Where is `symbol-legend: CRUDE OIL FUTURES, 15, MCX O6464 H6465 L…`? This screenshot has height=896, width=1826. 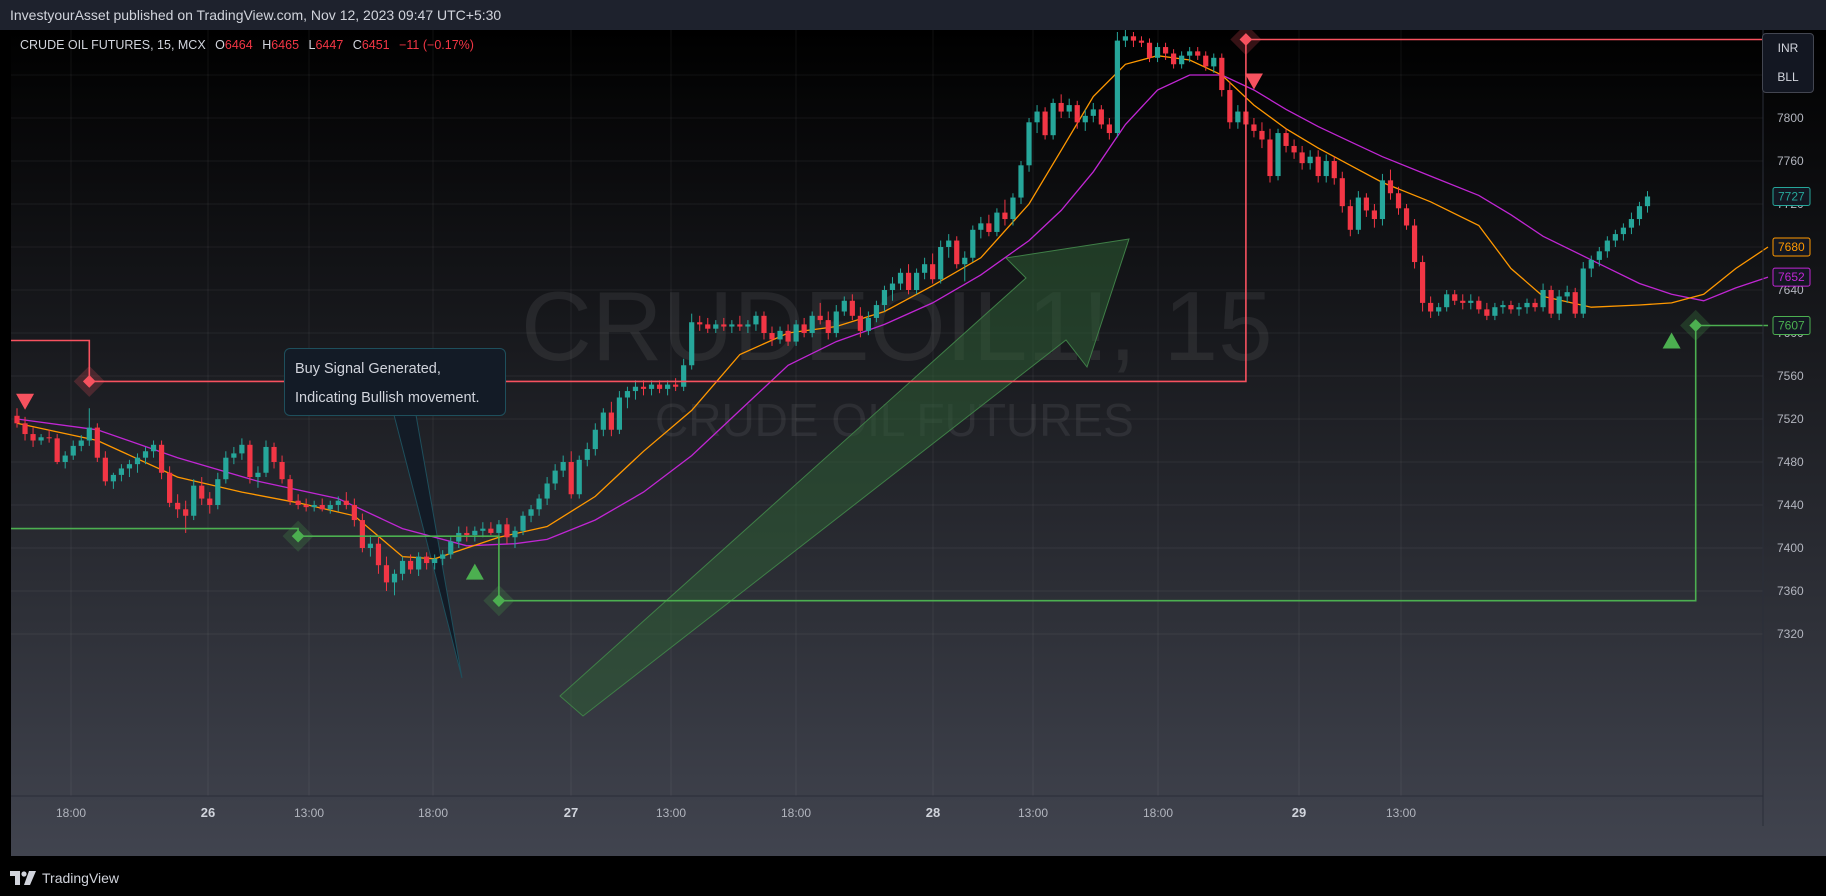 symbol-legend: CRUDE OIL FUTURES, 15, MCX O6464 H6465 L… is located at coordinates (247, 45).